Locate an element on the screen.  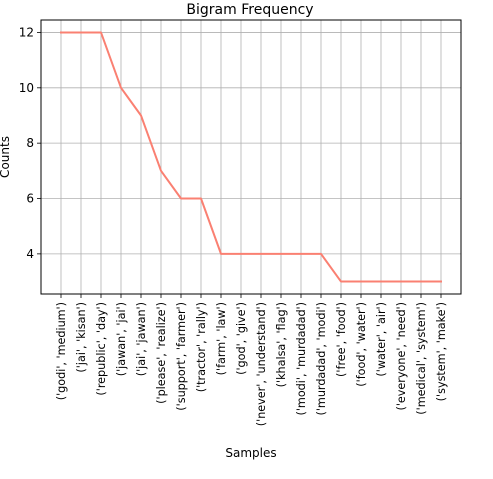
x-tick-label: ('never', 'understand') is located at coordinates (261, 364).